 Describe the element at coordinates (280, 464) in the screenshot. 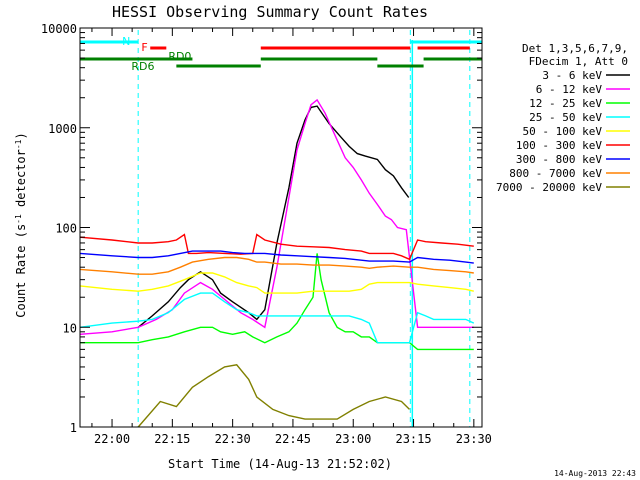

I see `x-axis-label: Start Time (14-Aug-13 21:52:02)` at that location.